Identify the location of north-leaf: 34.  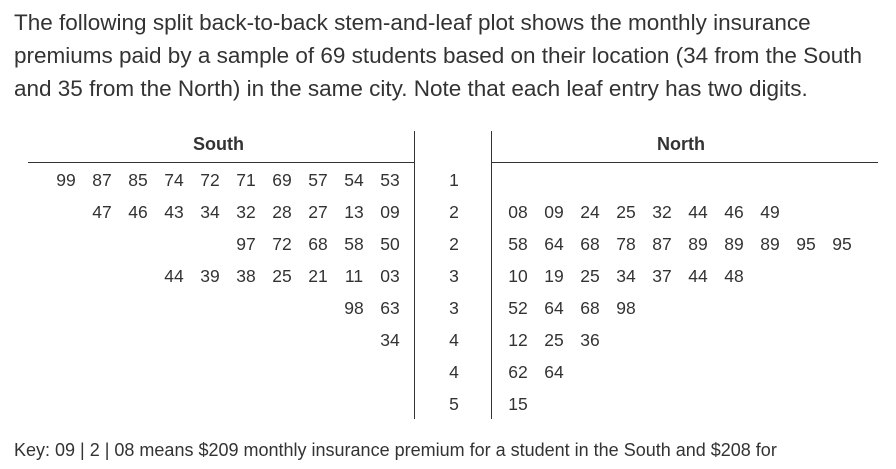
(626, 276).